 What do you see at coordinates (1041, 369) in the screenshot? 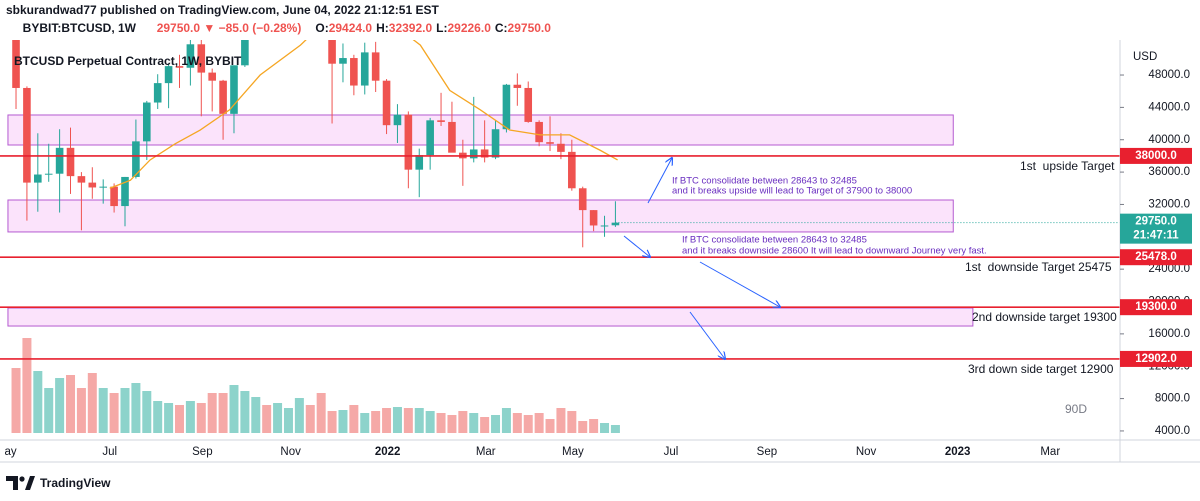
I see `target-label: 3rd down side target 12900` at bounding box center [1041, 369].